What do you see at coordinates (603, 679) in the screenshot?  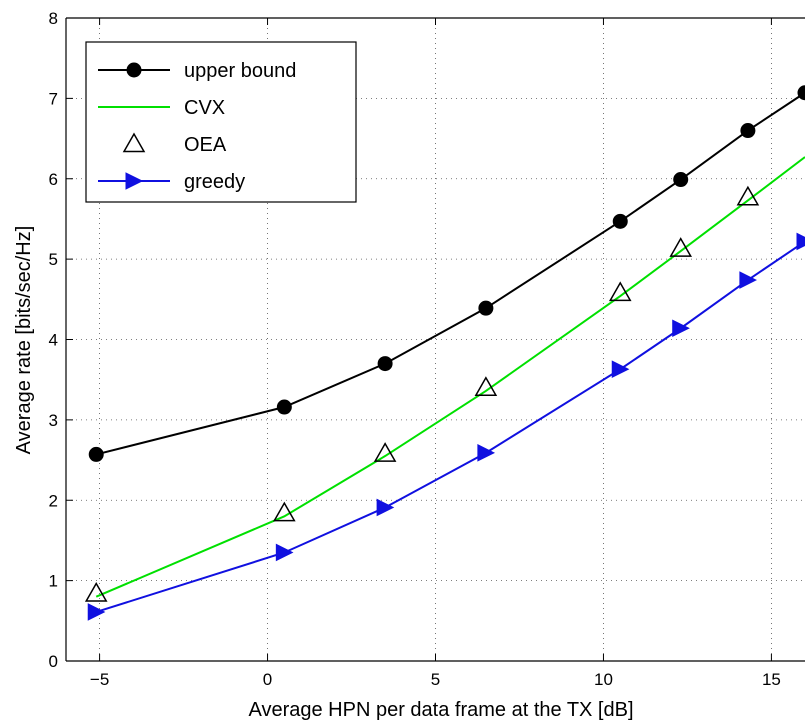 I see `x-tick-label: 10` at bounding box center [603, 679].